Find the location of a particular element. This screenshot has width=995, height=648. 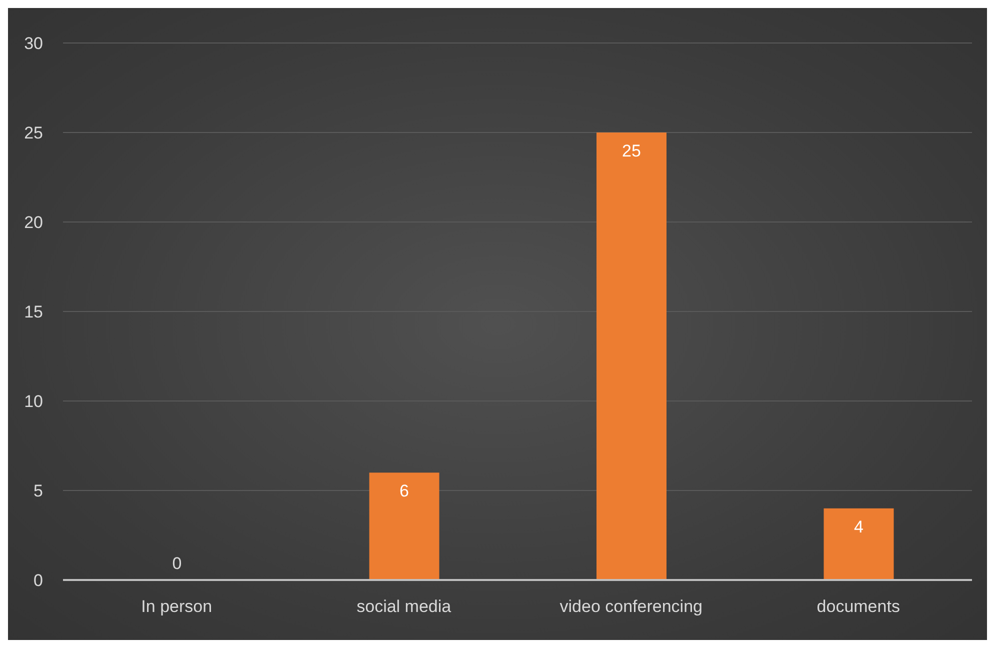

x-tick-label: video conferencing is located at coordinates (631, 606).